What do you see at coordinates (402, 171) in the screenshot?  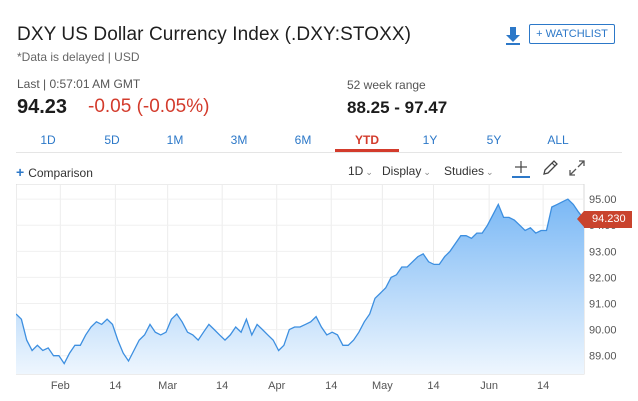 I see `display-label: Display` at bounding box center [402, 171].